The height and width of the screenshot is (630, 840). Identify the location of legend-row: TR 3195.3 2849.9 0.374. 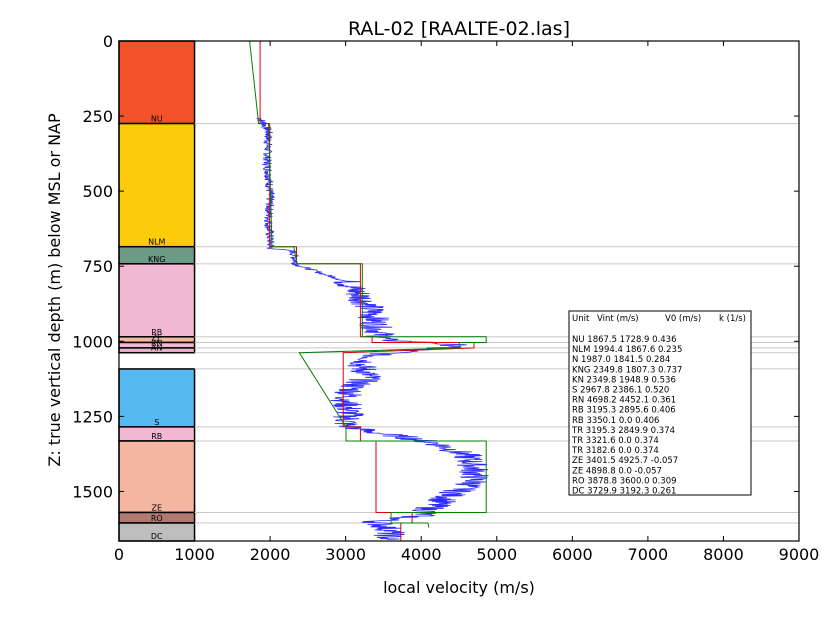
(623, 431).